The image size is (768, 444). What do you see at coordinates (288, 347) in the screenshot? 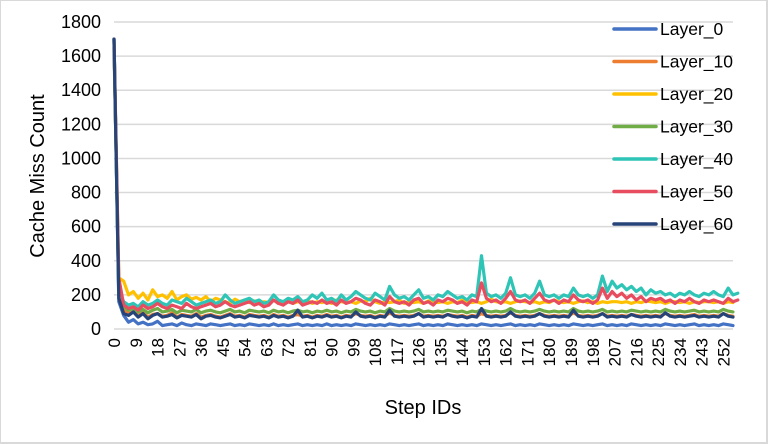
I see `x-tick-label: 72` at bounding box center [288, 347].